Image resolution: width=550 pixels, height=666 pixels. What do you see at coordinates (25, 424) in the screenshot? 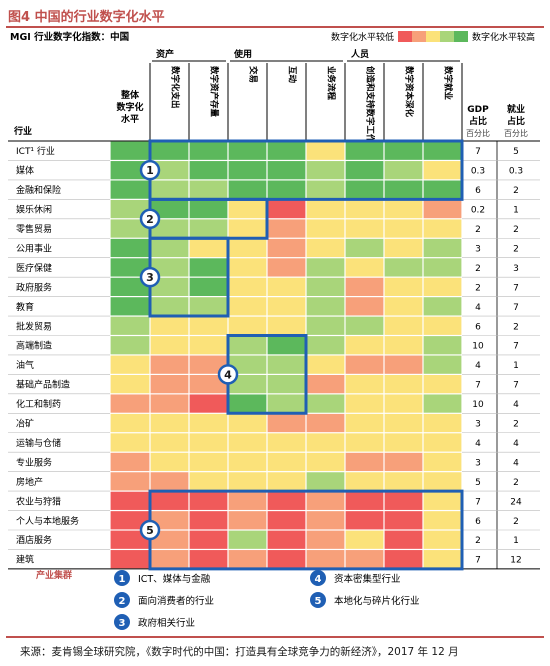
I see `row-label: 冶矿` at bounding box center [25, 424].